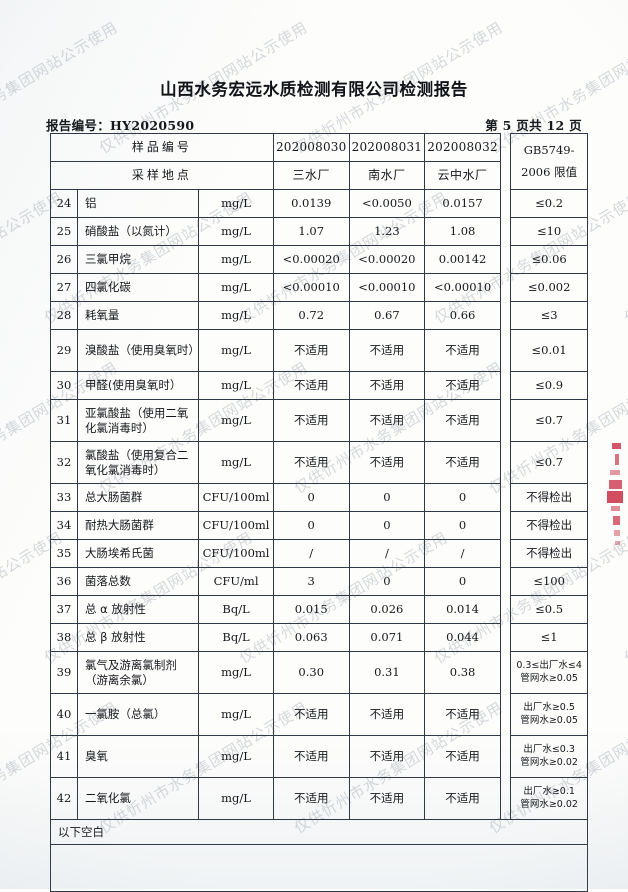 The height and width of the screenshot is (892, 628). What do you see at coordinates (236, 609) in the screenshot?
I see `row-unit-37: Bq/L` at bounding box center [236, 609].